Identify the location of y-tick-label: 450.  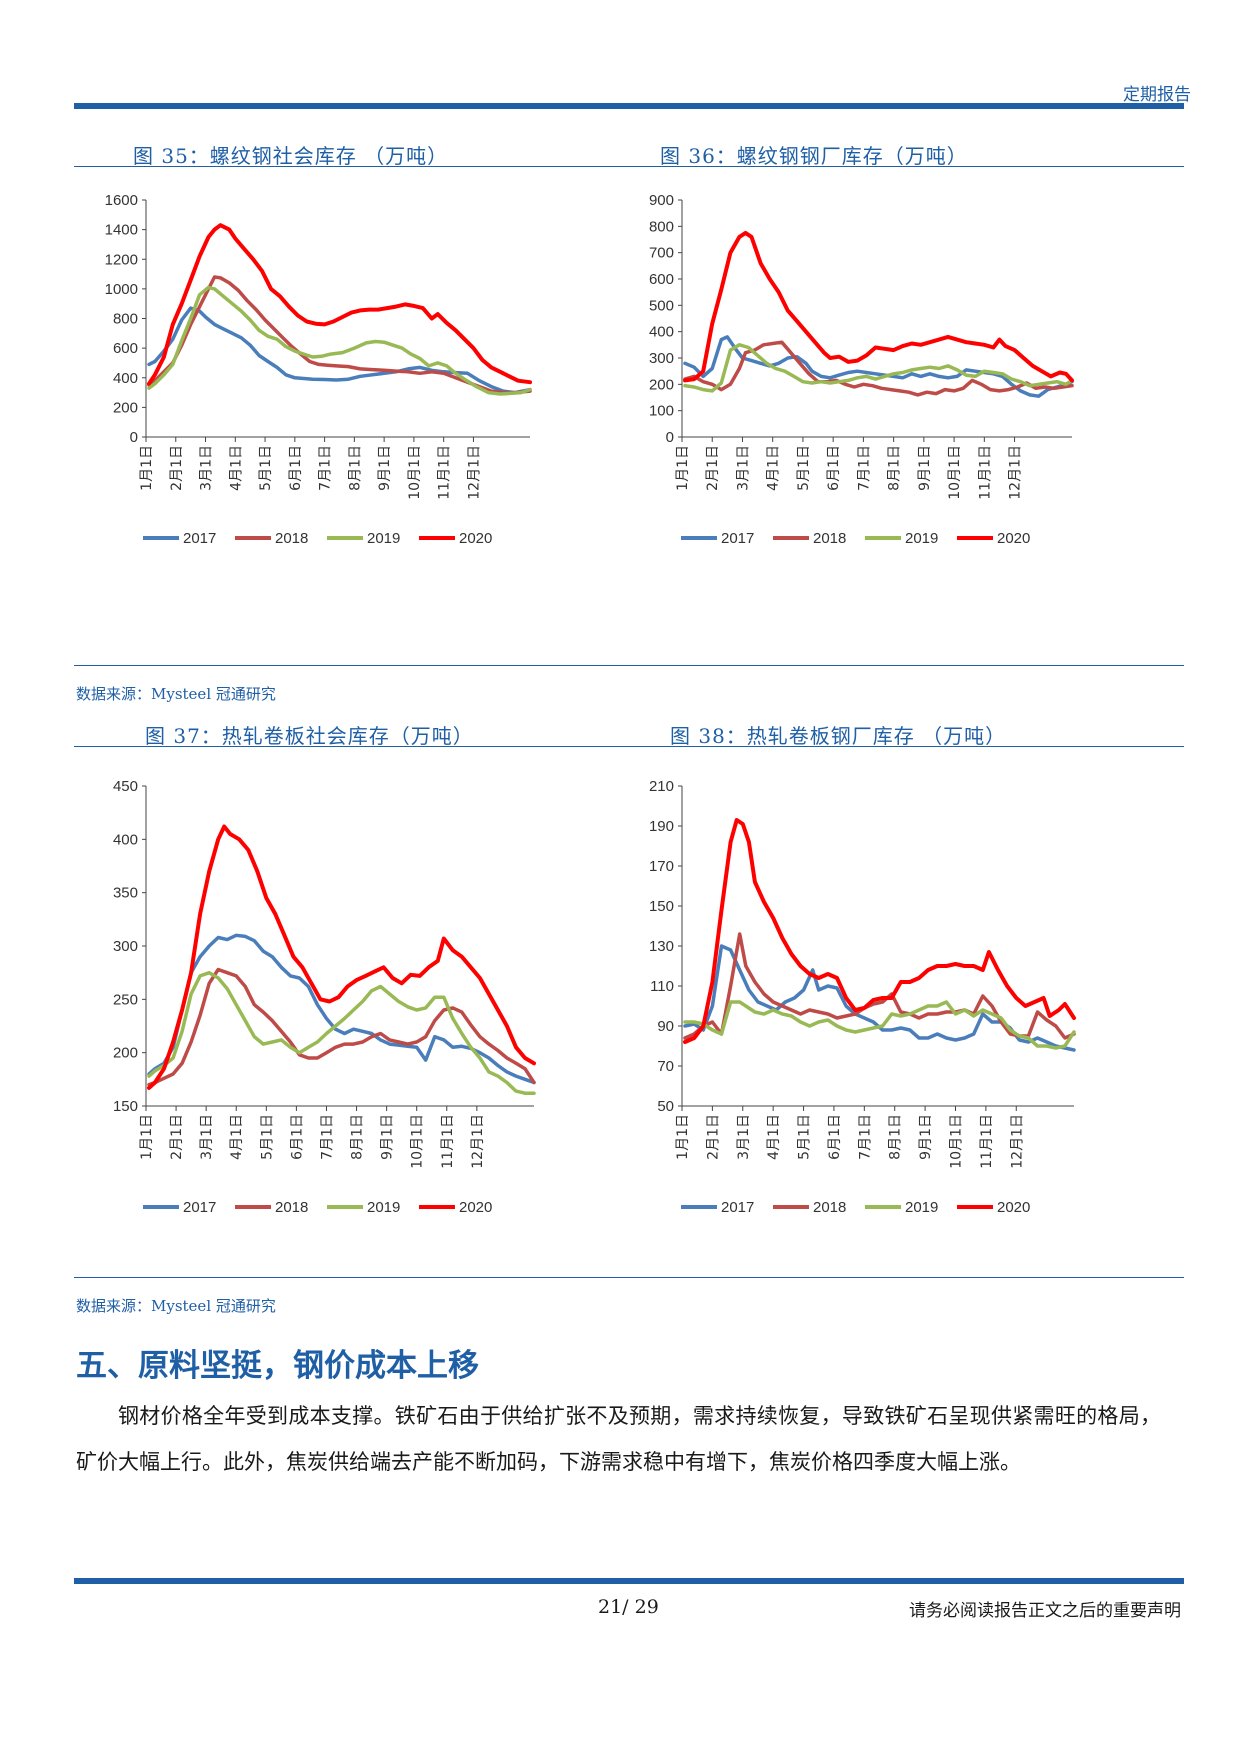
(125, 786).